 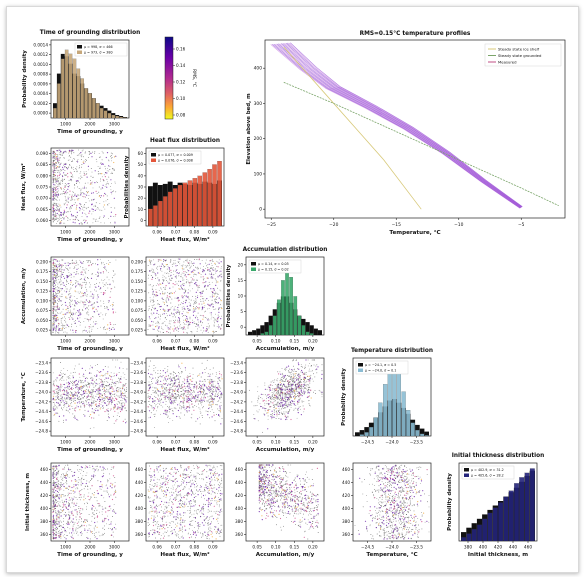 I want to click on heat-hist-bar-b, so click(x=165, y=211).